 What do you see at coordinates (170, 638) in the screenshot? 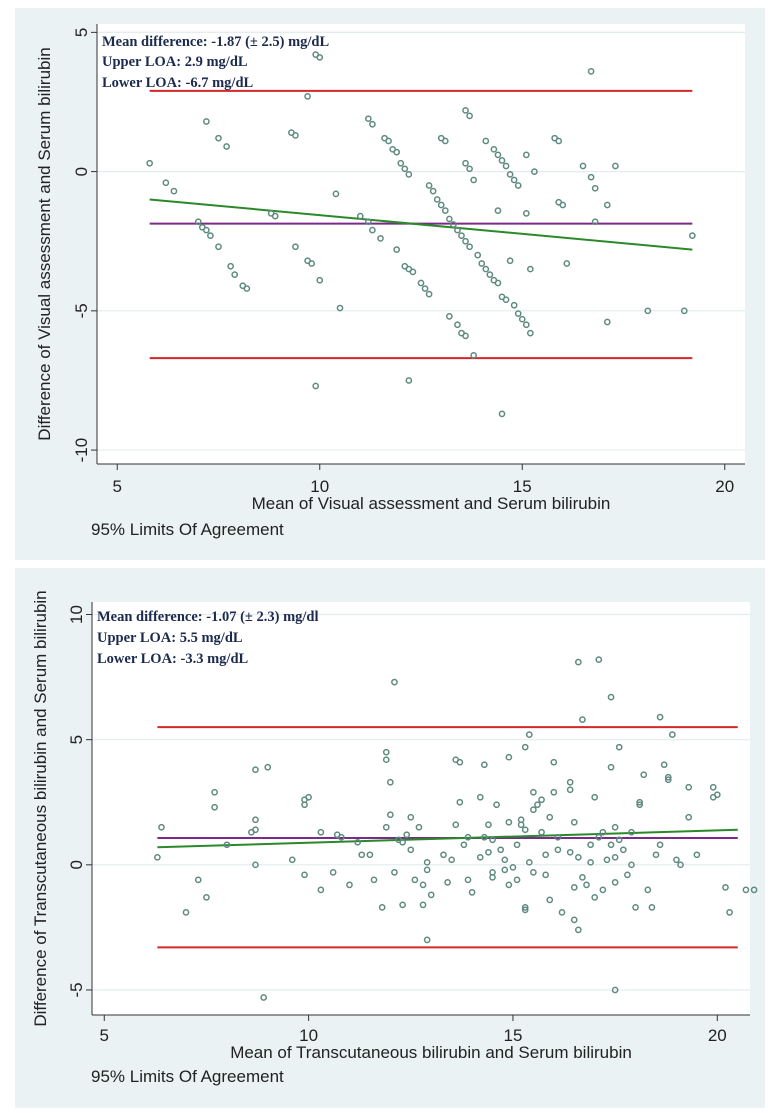
I see `annotation-line: Upper LOA: 5.5 mg/dL` at bounding box center [170, 638].